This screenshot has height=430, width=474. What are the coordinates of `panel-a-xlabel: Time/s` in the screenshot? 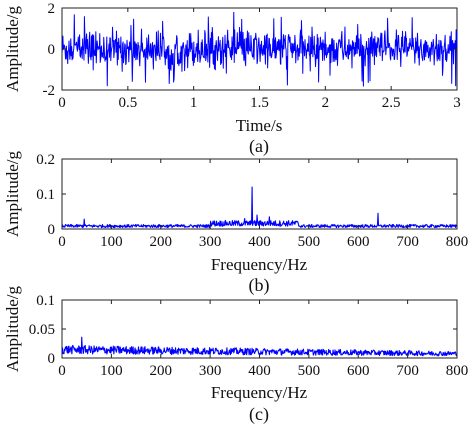 It's located at (259, 125).